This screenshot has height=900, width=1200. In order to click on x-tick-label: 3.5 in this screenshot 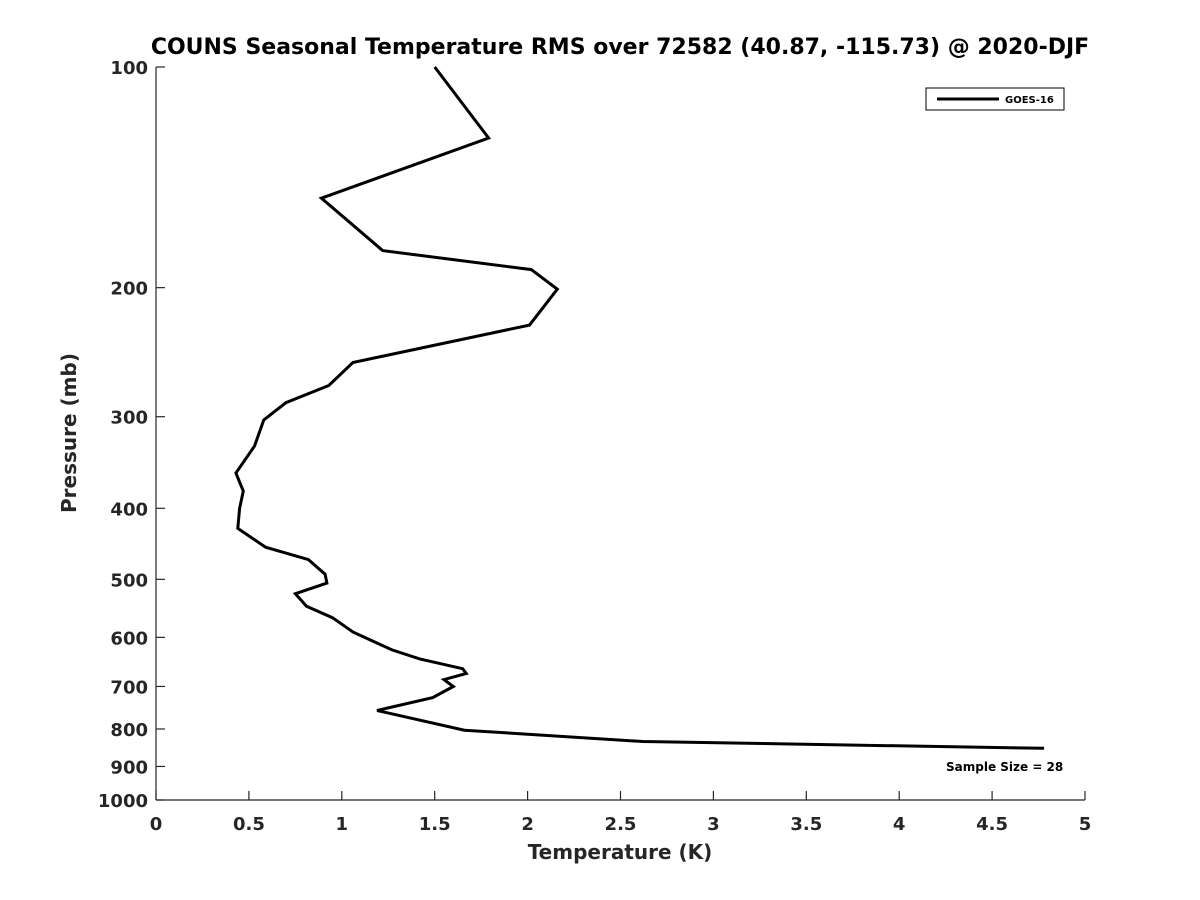, I will do `click(806, 824)`.